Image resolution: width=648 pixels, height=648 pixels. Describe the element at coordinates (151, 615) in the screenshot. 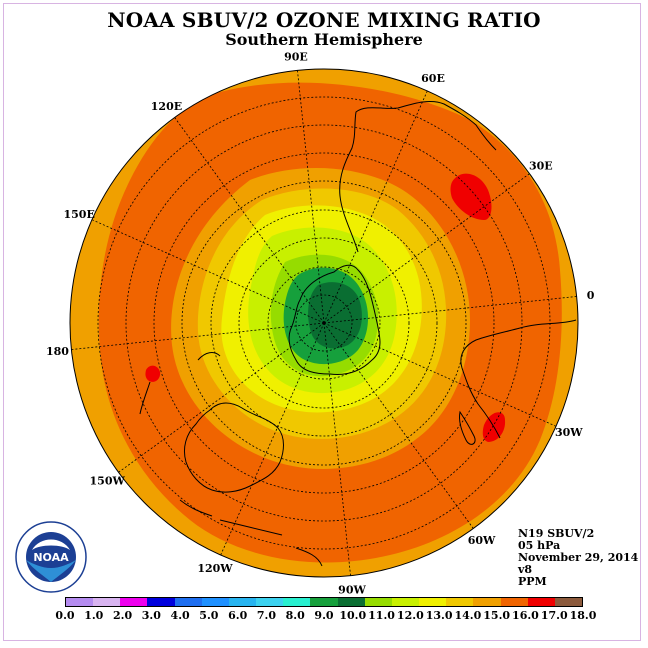

I see `colorbar-tick-label: 3.0` at that location.